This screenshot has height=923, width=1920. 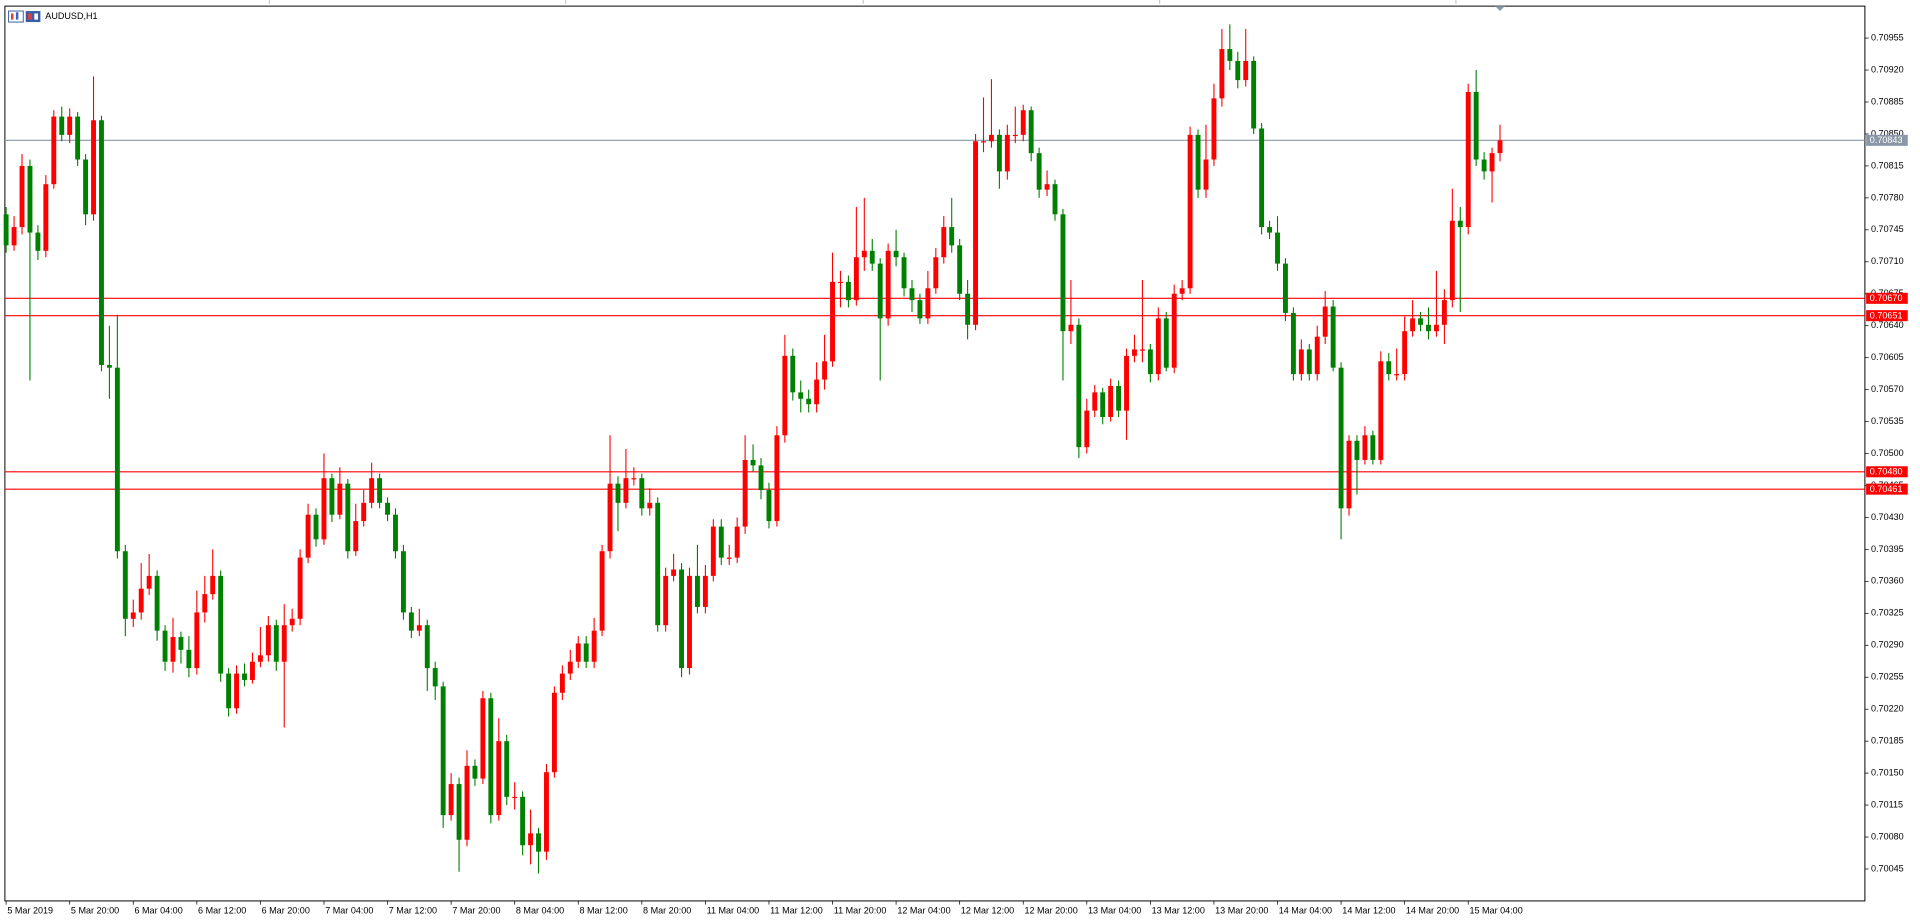 What do you see at coordinates (1241, 911) in the screenshot?
I see `x-tick-label: 13 Mar 20:00` at bounding box center [1241, 911].